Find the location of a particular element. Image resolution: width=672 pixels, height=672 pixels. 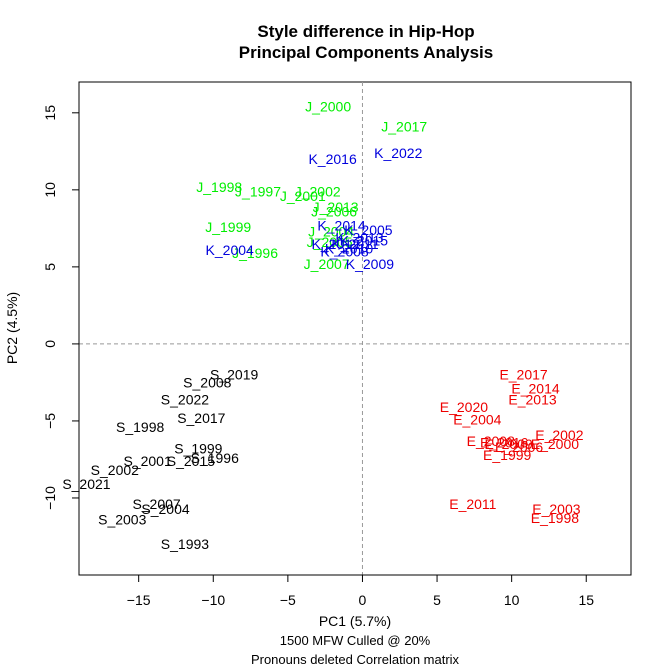

point-e-2004: E_2004 is located at coordinates (477, 419).